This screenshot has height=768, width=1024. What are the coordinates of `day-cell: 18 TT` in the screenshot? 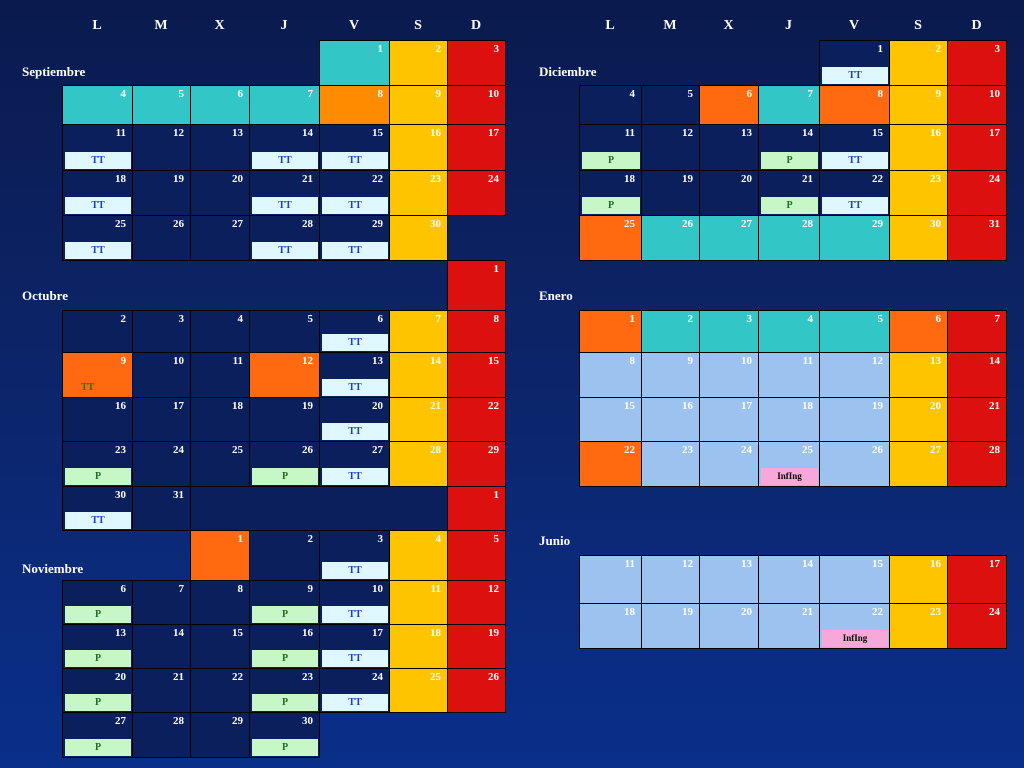 It's located at (97, 193).